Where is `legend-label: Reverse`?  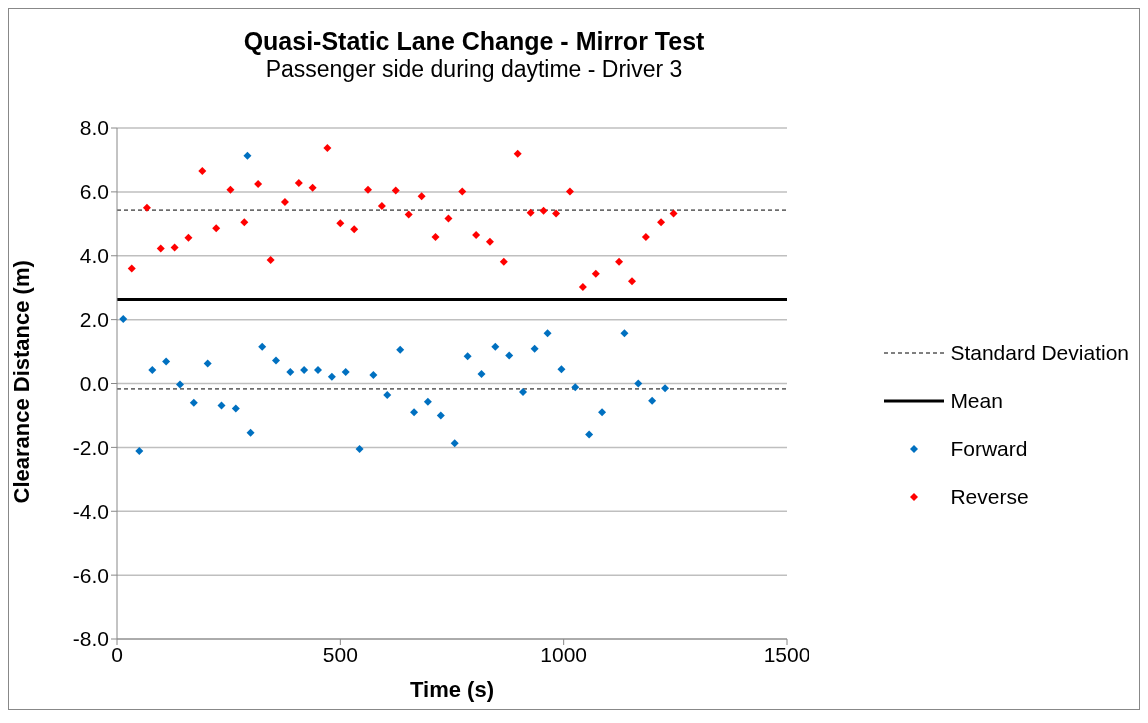
legend-label: Reverse is located at coordinates (989, 497).